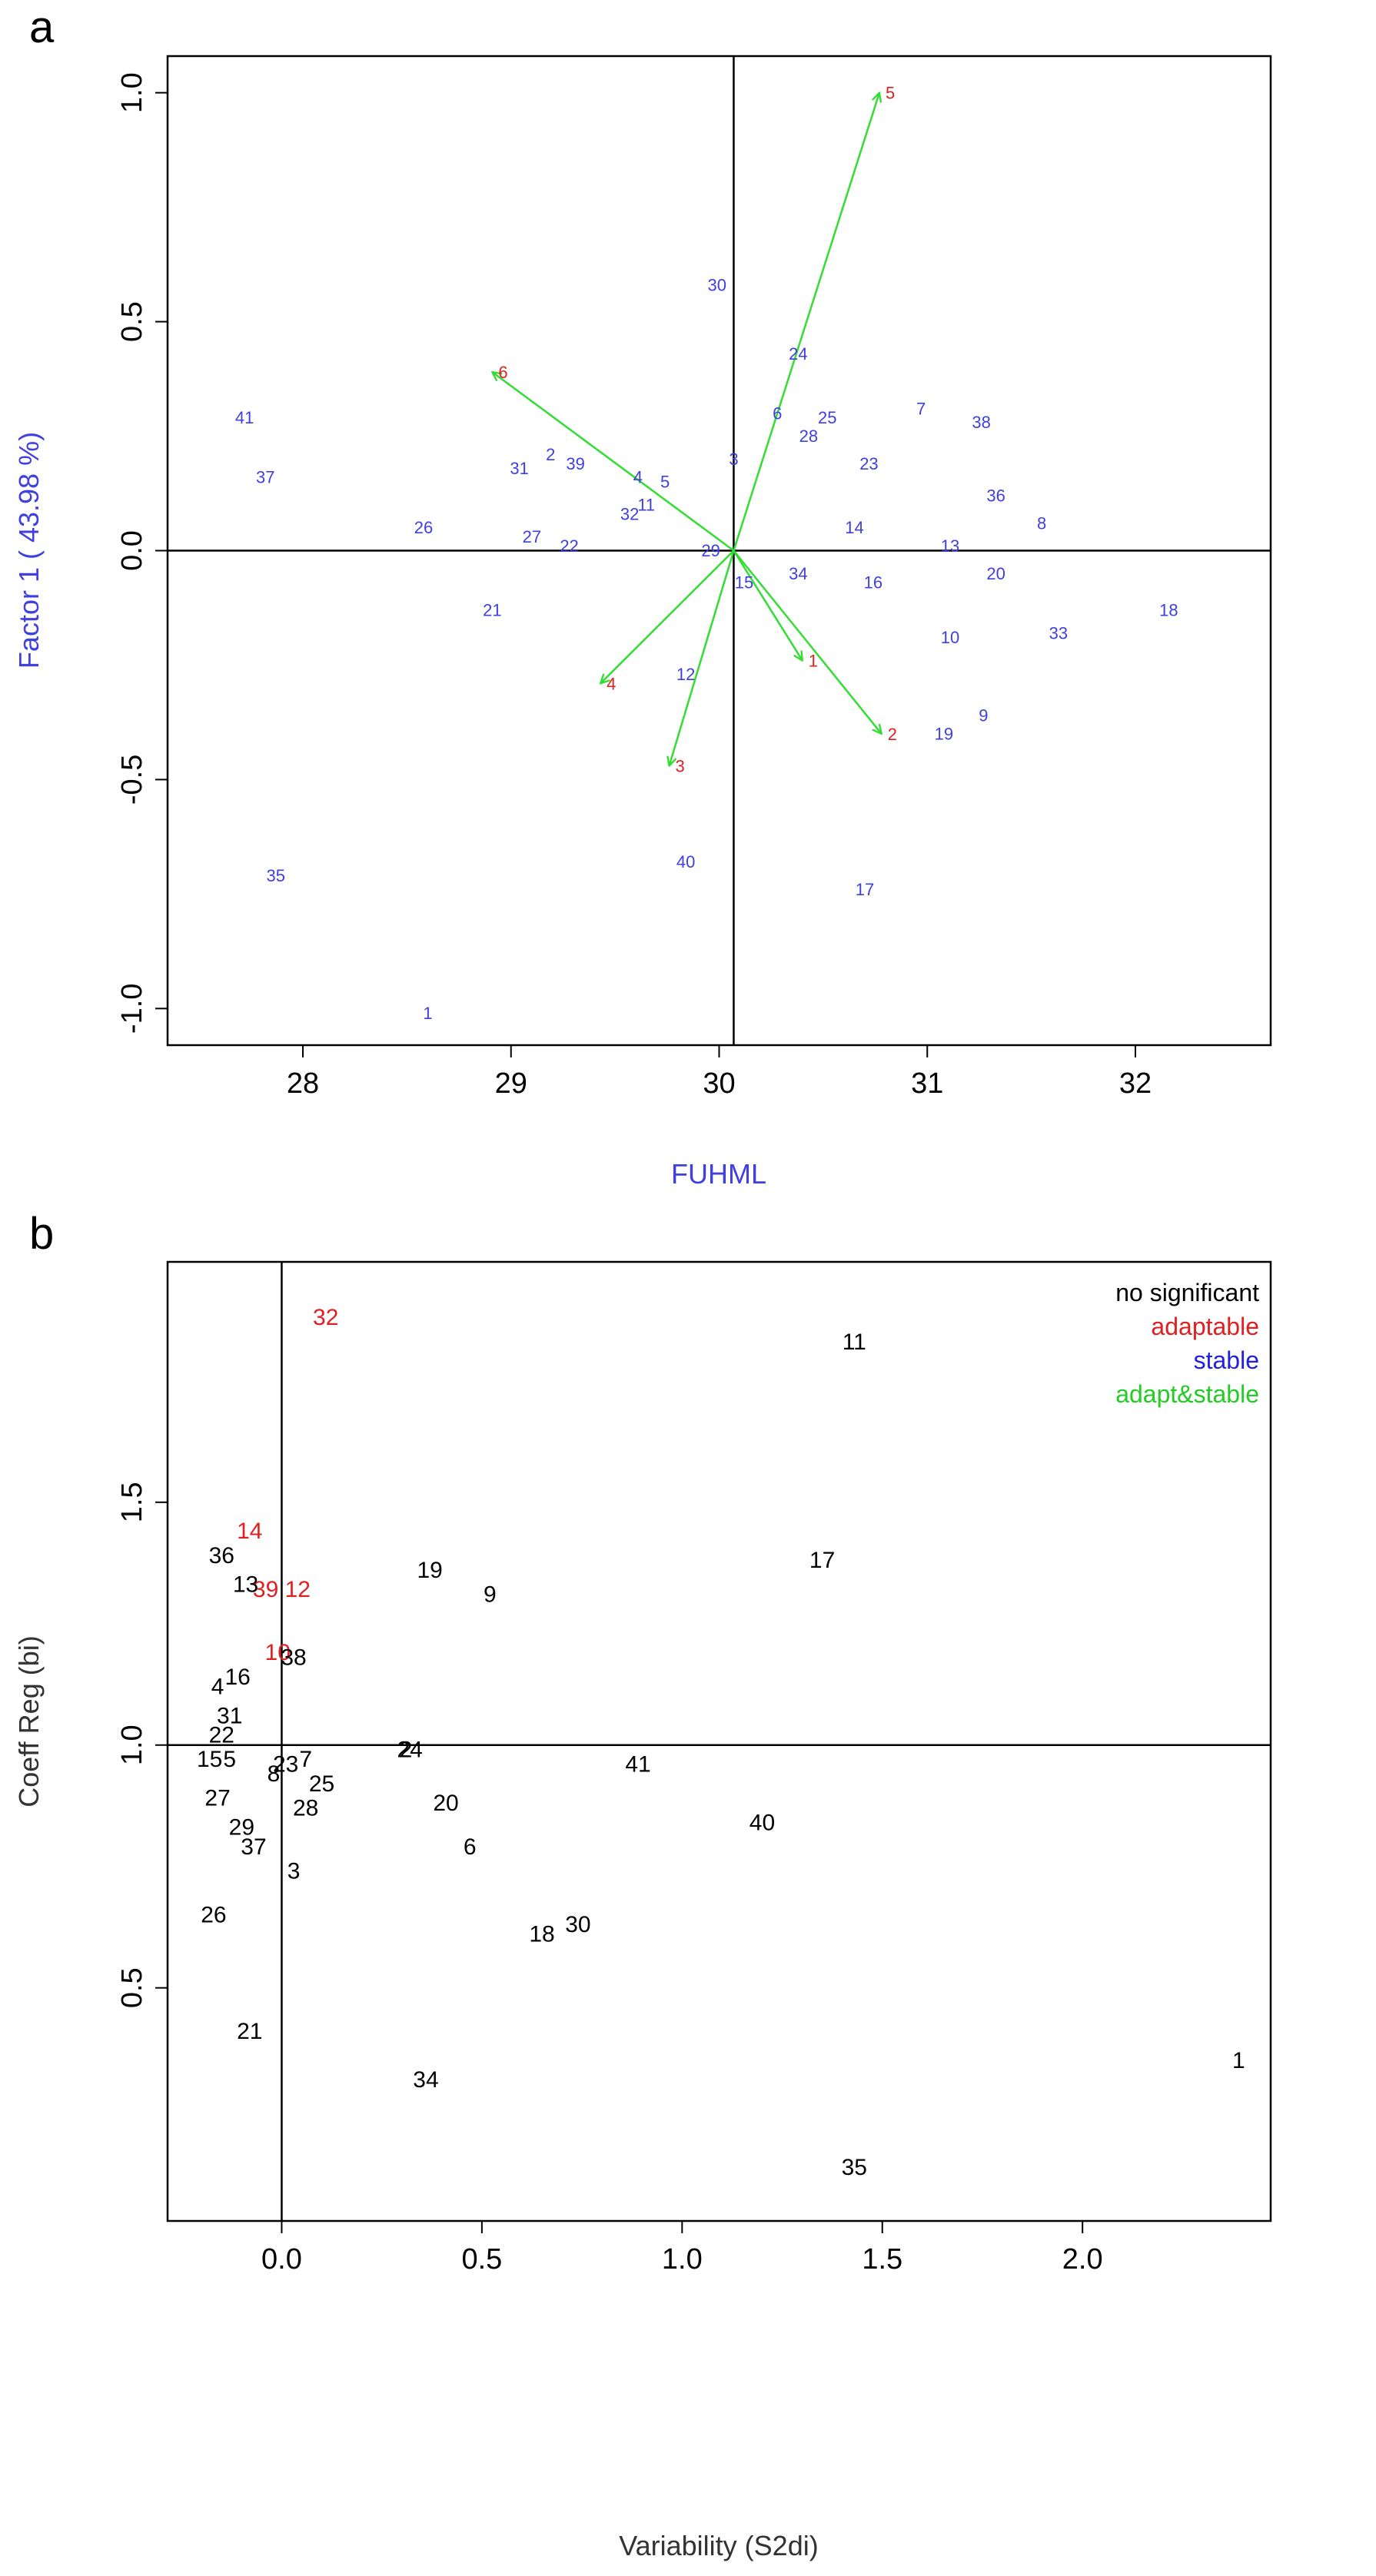 The image size is (1376, 2576). Describe the element at coordinates (41, 1234) in the screenshot. I see `panel-letter-b: b` at that location.